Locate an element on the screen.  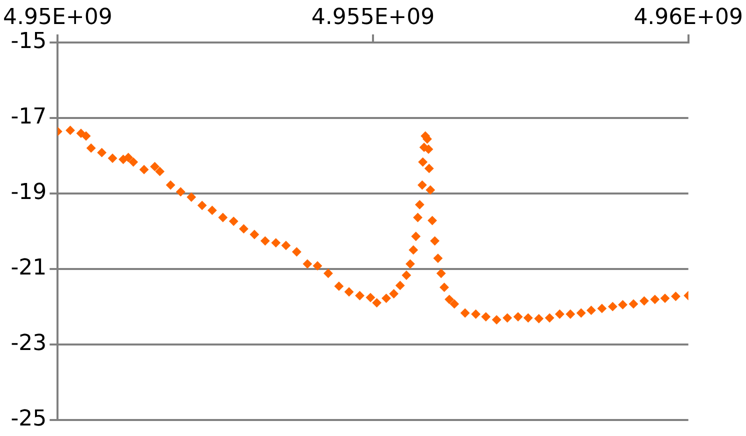
y-tick-label: -23 is located at coordinates (28, 343).